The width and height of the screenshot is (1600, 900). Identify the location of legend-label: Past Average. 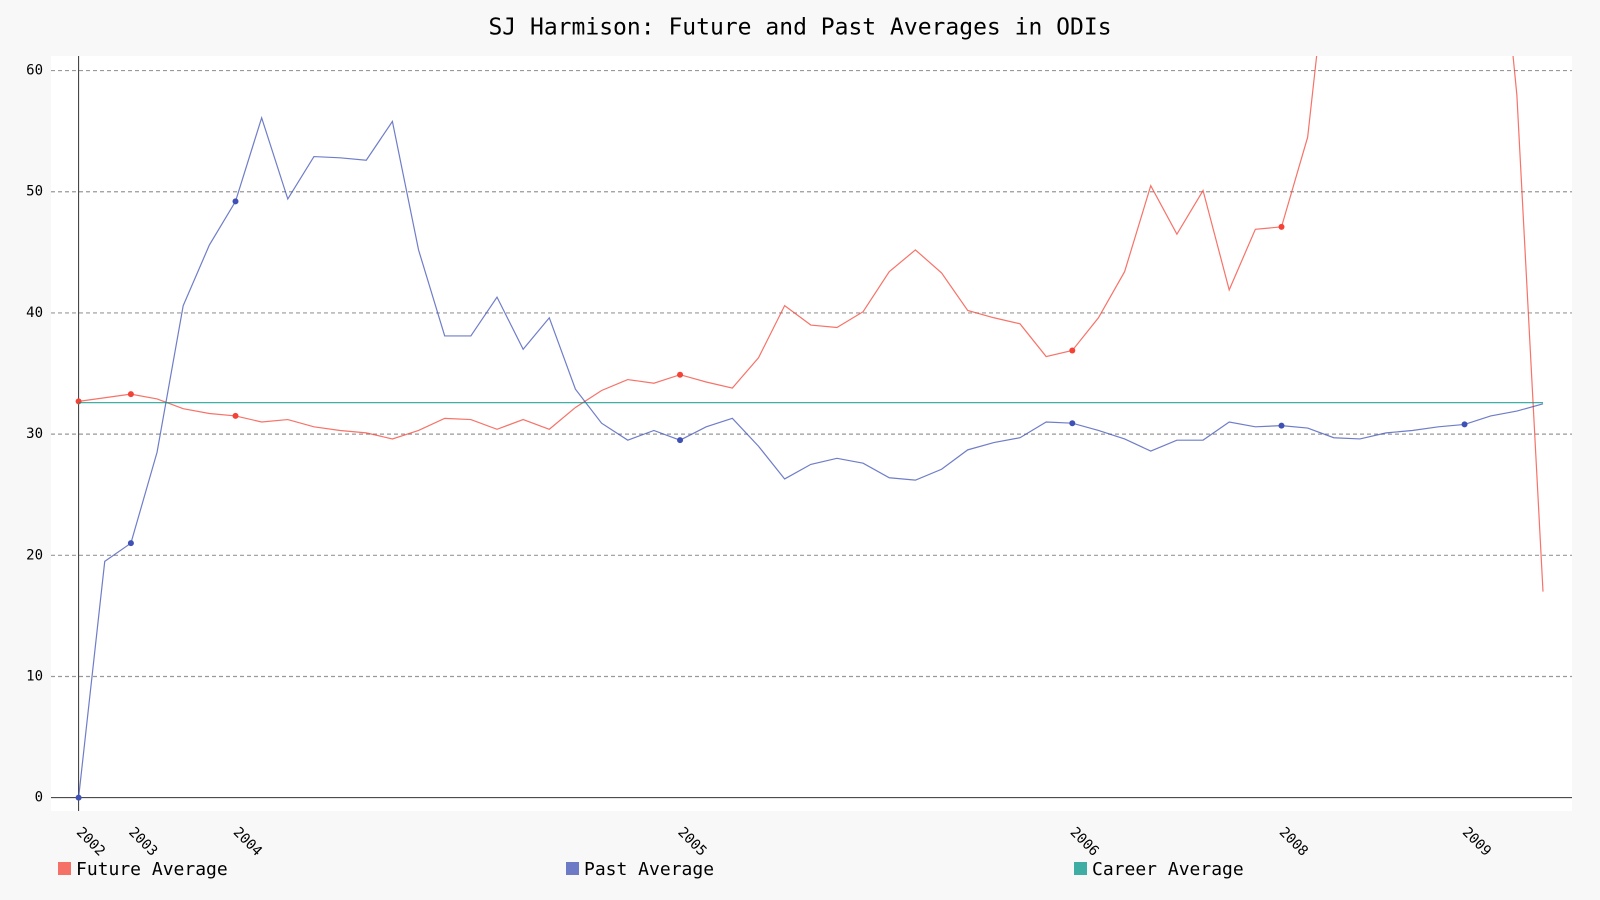
(649, 869).